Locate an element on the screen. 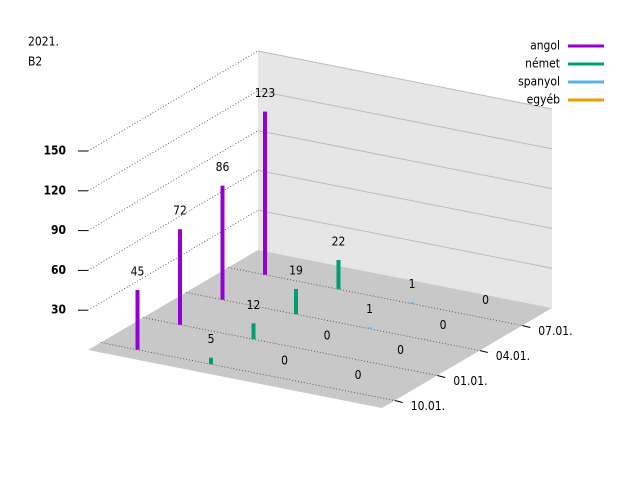  legend-label: angol is located at coordinates (545, 46).